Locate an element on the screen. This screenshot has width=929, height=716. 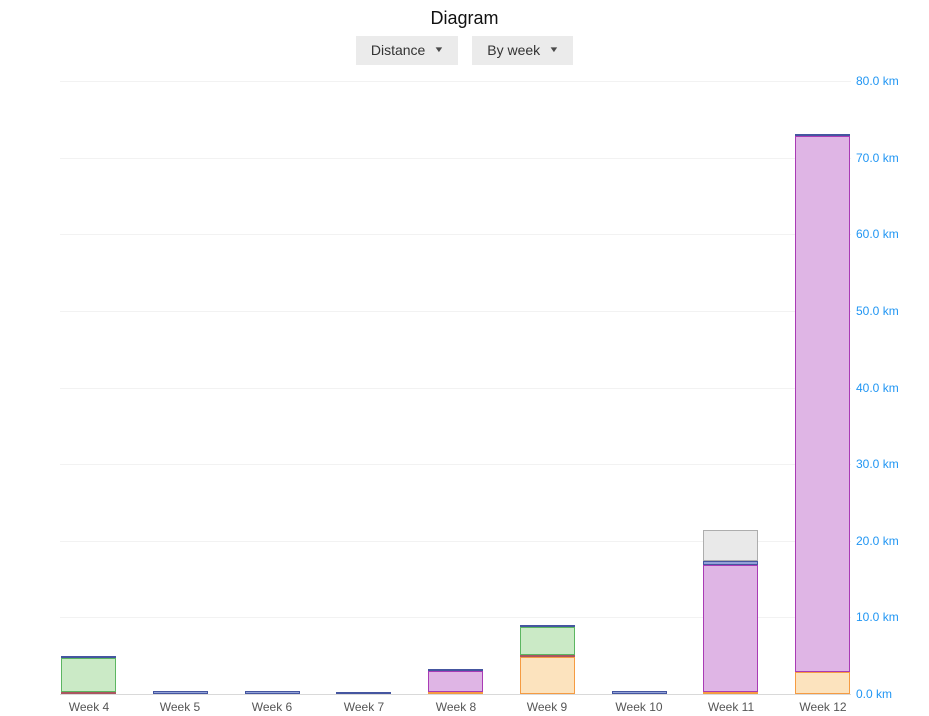
bar-segment-gray-series is located at coordinates (730, 545).